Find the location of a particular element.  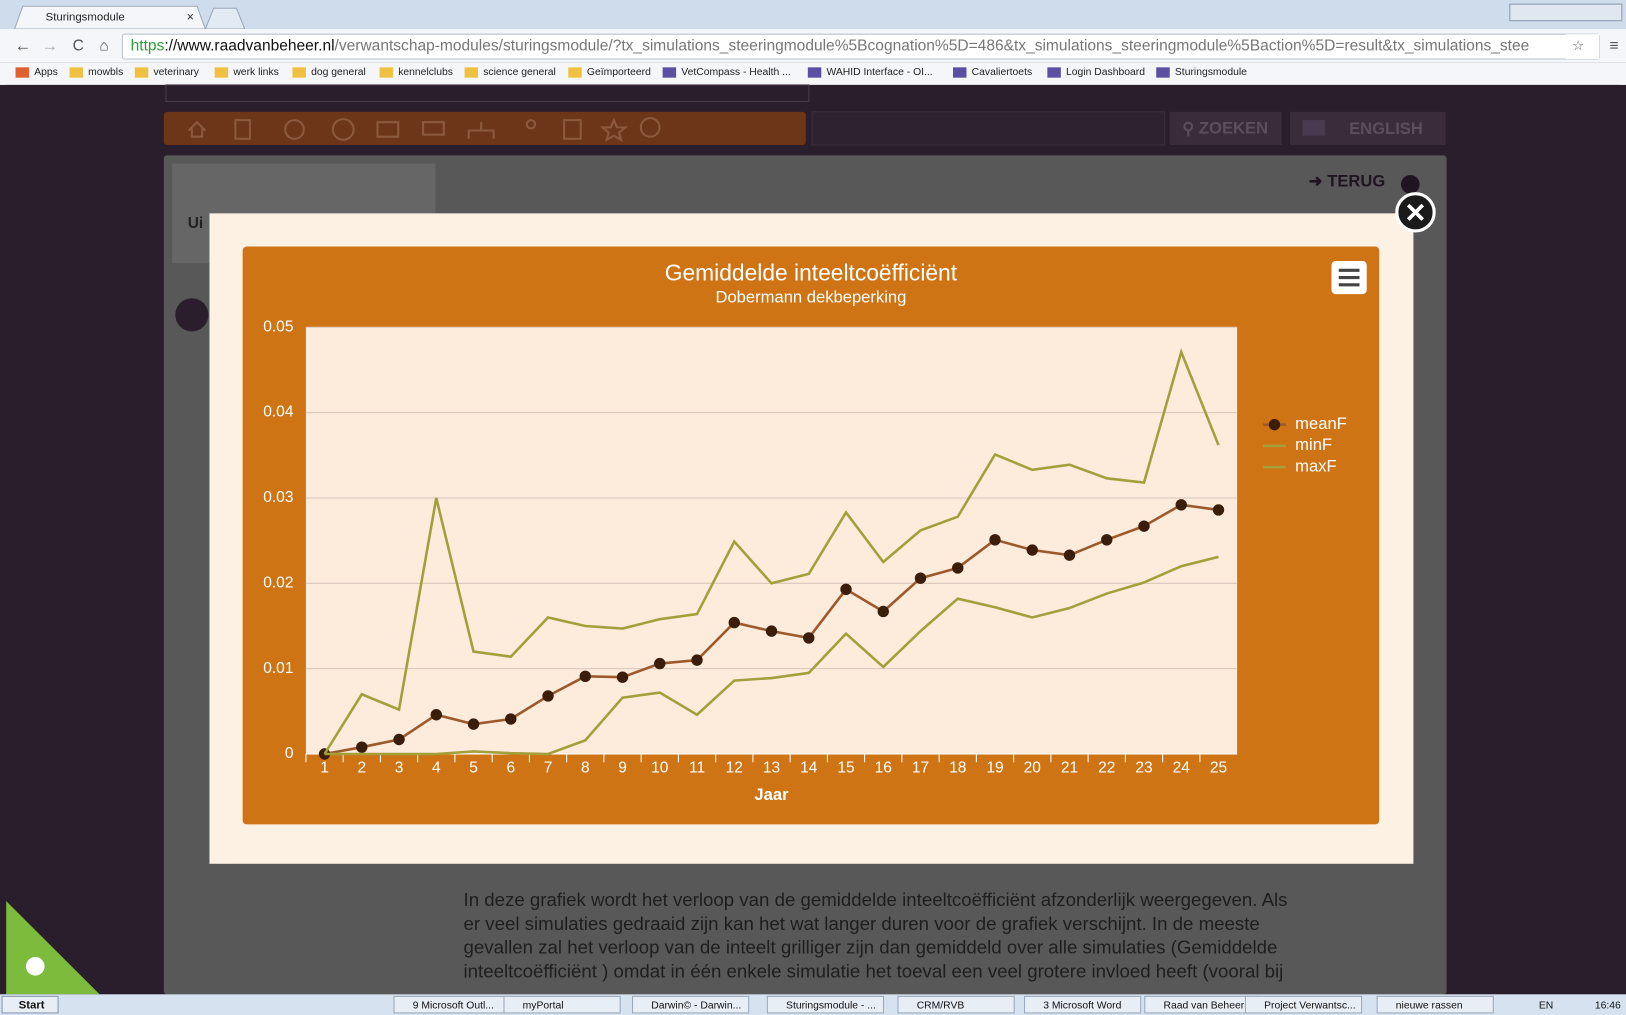

bookmark: werk links is located at coordinates (255, 72).